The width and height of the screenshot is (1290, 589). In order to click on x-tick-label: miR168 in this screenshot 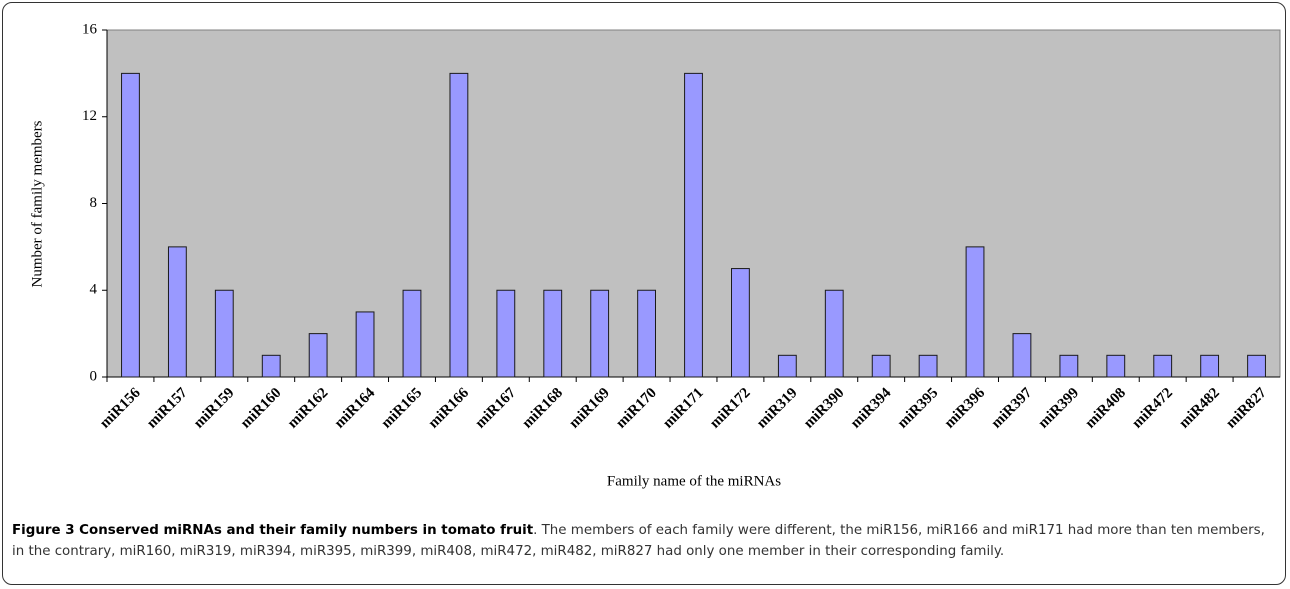, I will do `click(542, 408)`.